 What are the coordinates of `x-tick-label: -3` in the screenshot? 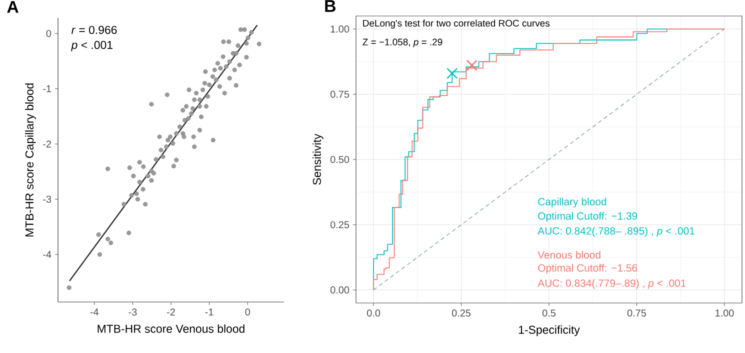 It's located at (132, 312).